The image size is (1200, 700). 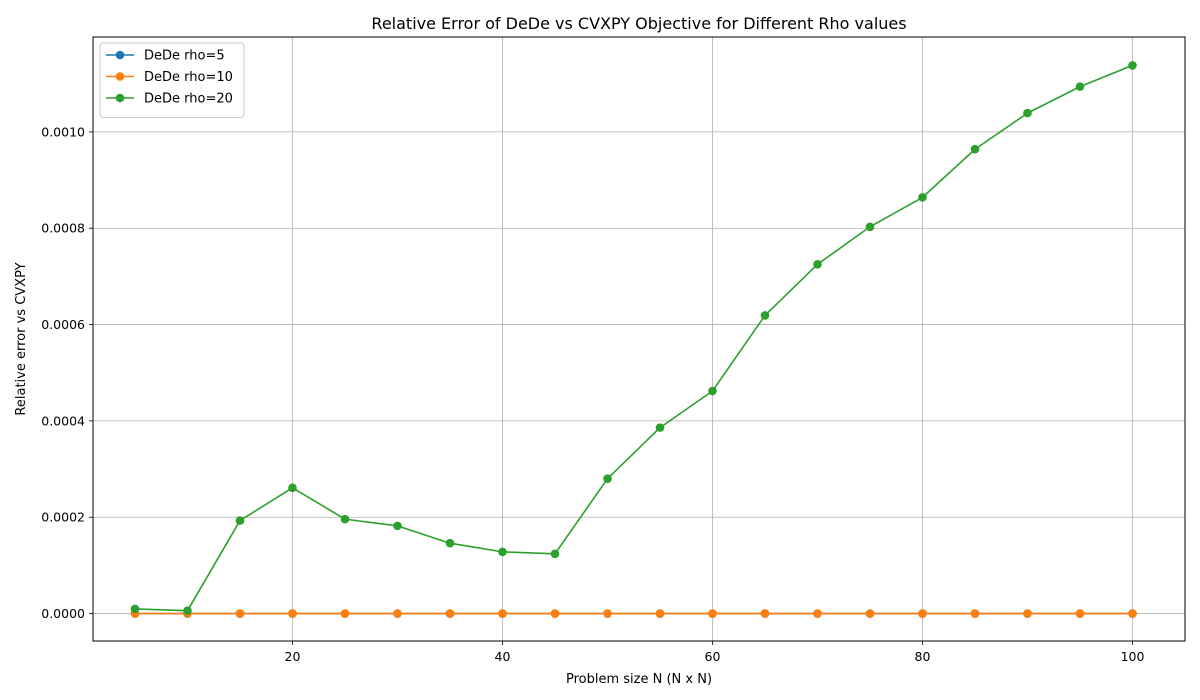 What do you see at coordinates (293, 656) in the screenshot?
I see `x-tick-label: 20` at bounding box center [293, 656].